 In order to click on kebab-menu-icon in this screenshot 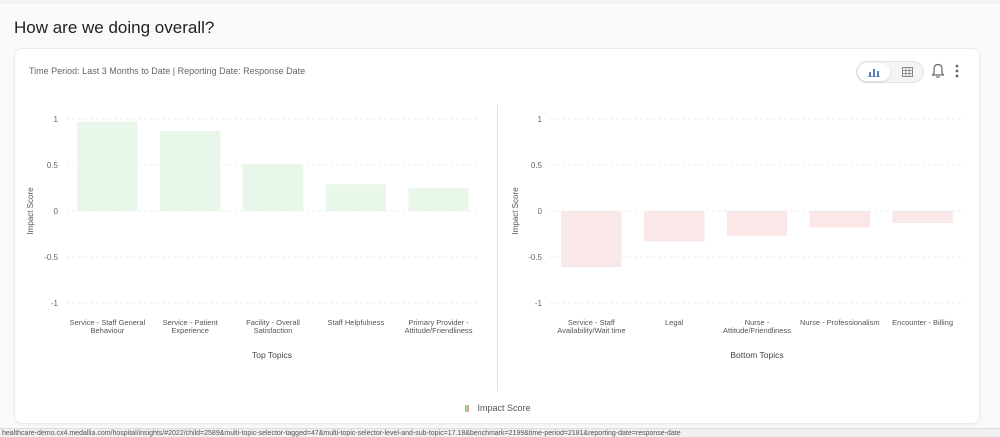, I will do `click(957, 71)`.